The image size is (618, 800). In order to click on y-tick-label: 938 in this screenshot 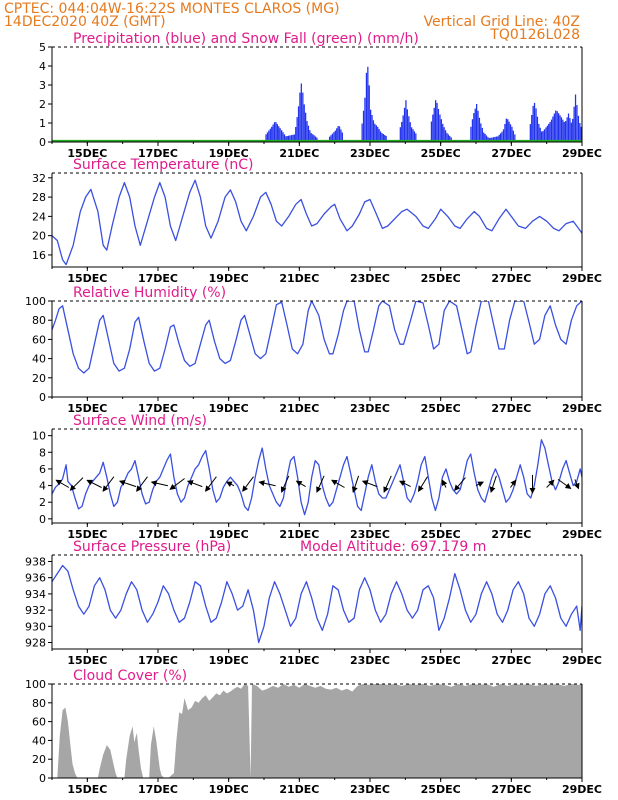, I will do `click(35, 561)`.